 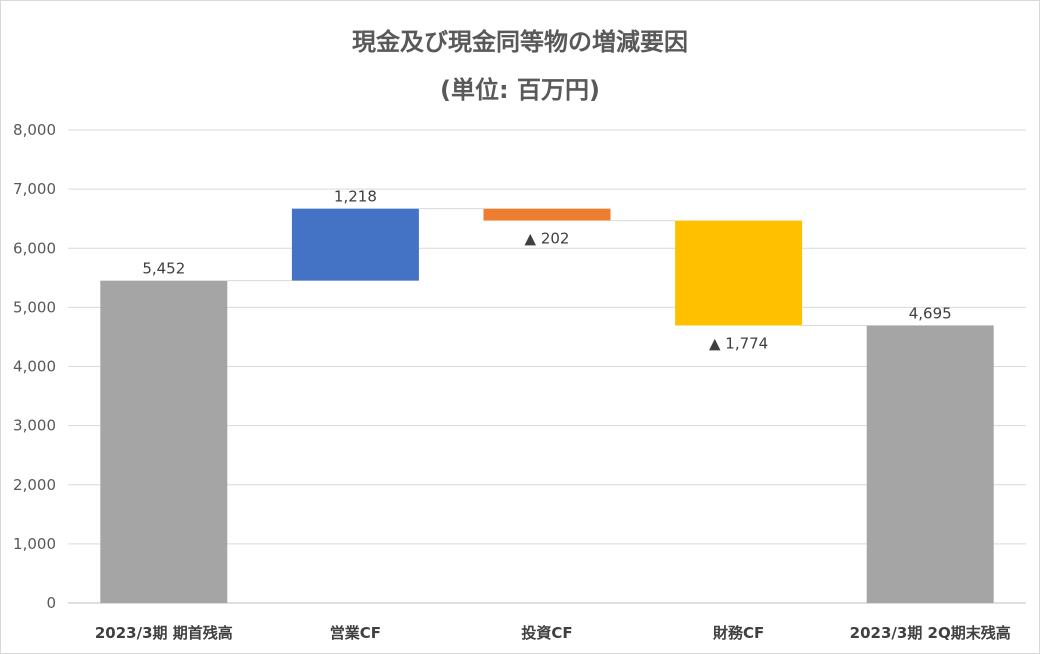 I want to click on y-tick-label: 8,000, so click(x=34, y=130).